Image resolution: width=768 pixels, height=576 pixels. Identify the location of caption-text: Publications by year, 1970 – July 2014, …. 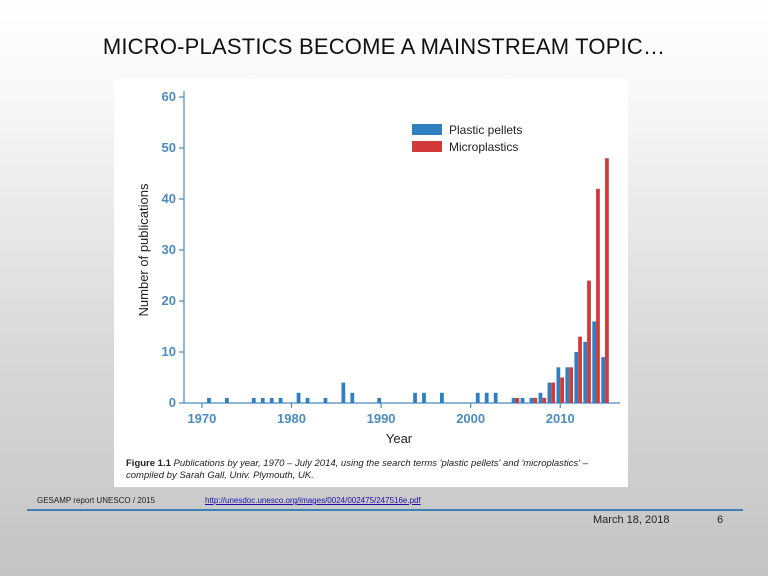
(357, 469).